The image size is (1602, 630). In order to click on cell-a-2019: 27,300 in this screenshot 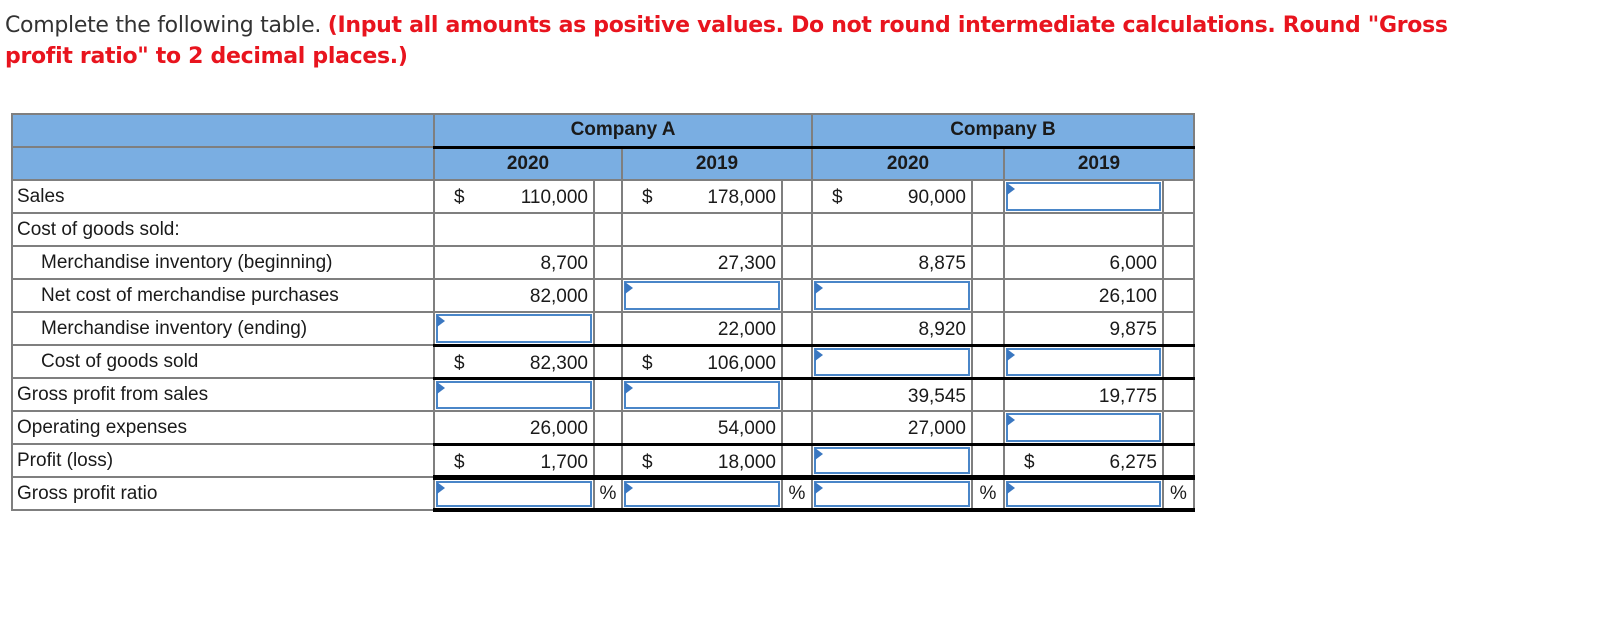, I will do `click(702, 262)`.